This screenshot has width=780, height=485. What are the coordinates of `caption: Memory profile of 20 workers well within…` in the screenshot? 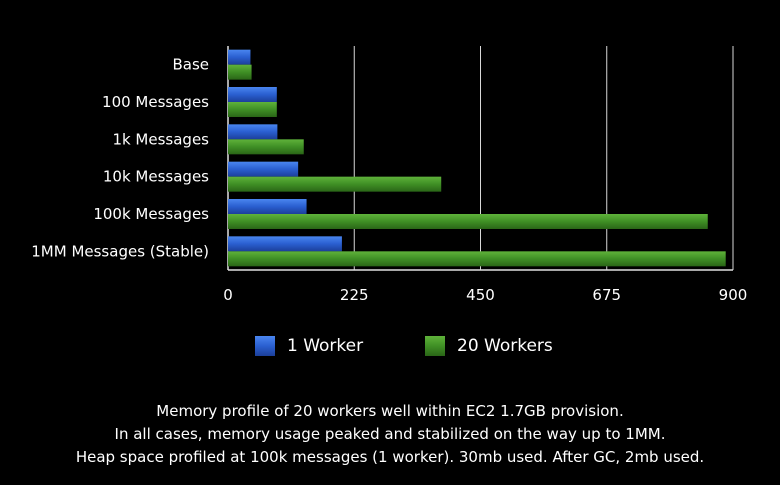 It's located at (390, 434).